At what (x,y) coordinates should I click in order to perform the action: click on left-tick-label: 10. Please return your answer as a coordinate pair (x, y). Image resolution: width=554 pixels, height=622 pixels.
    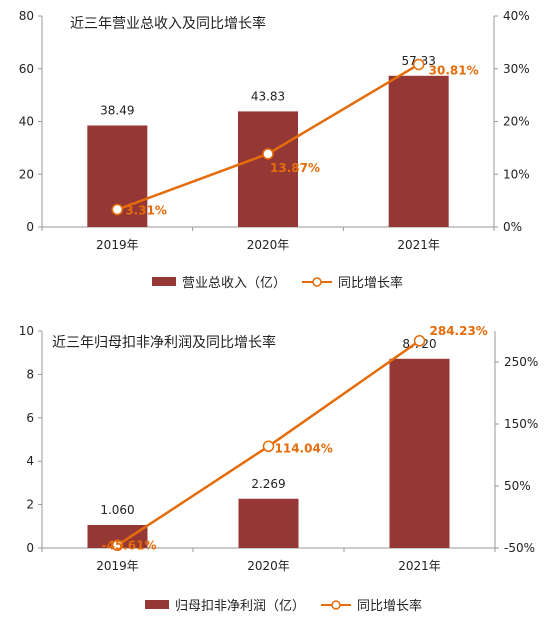
    Looking at the image, I should click on (26, 331).